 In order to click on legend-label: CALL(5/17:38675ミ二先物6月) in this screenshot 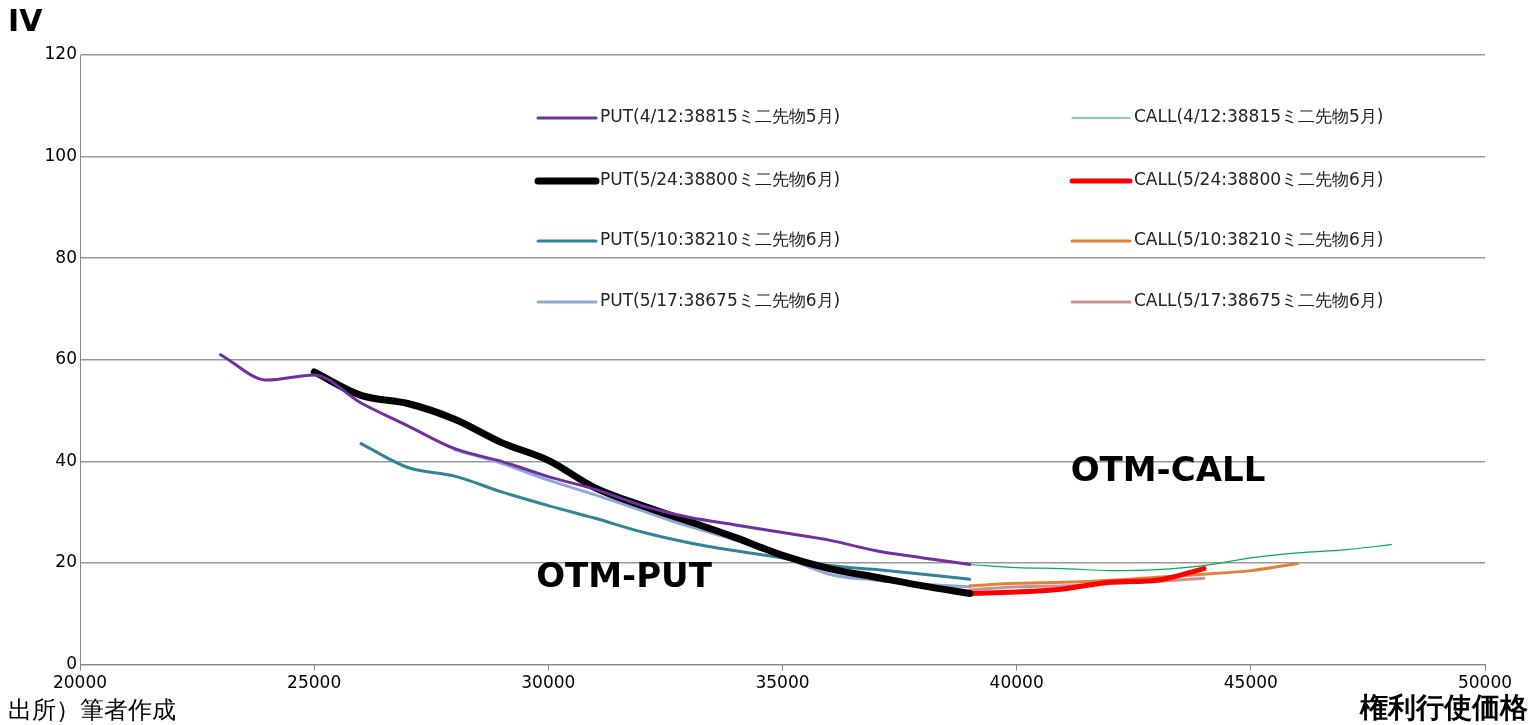, I will do `click(1259, 300)`.